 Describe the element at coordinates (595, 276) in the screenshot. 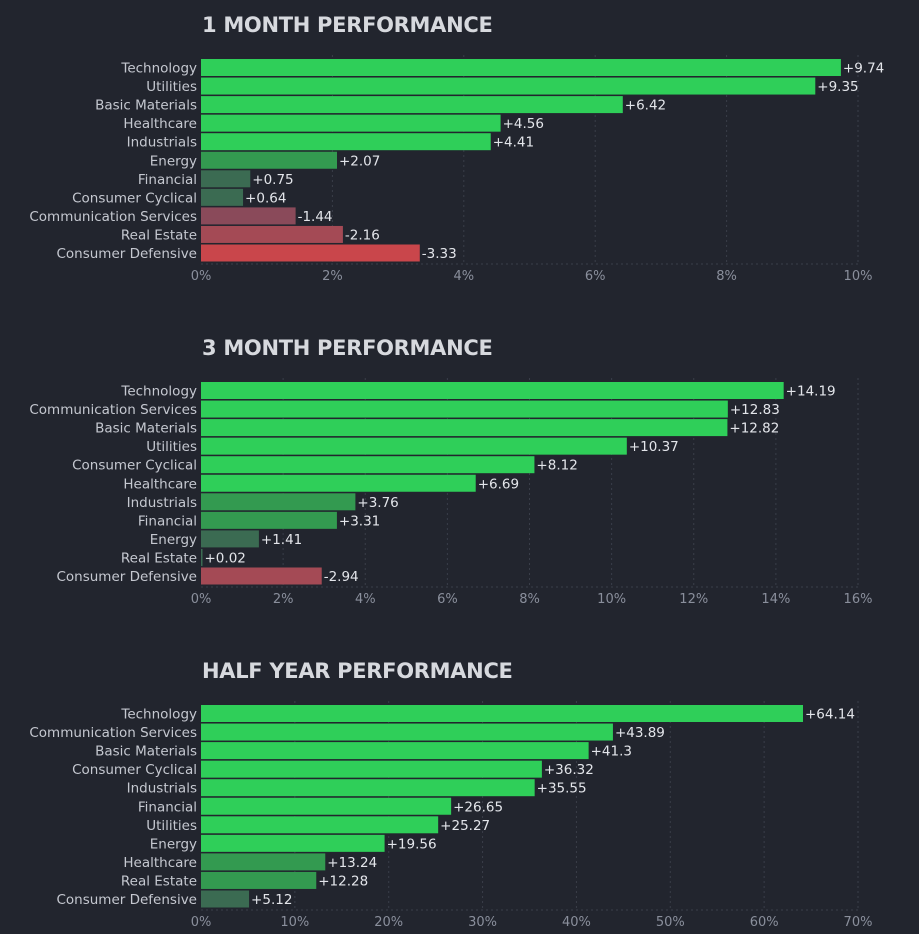

I see `x-tick-label: 6%` at that location.